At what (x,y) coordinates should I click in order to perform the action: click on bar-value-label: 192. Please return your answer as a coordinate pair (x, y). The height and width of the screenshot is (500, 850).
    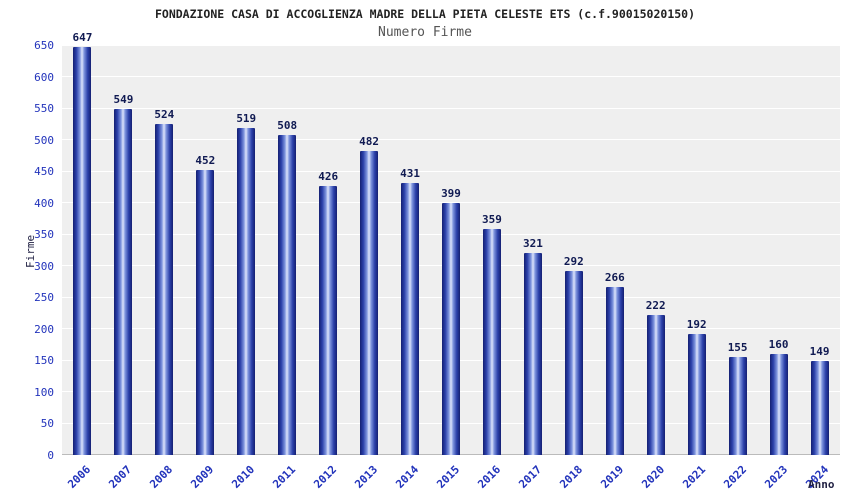
    Looking at the image, I should click on (696, 324).